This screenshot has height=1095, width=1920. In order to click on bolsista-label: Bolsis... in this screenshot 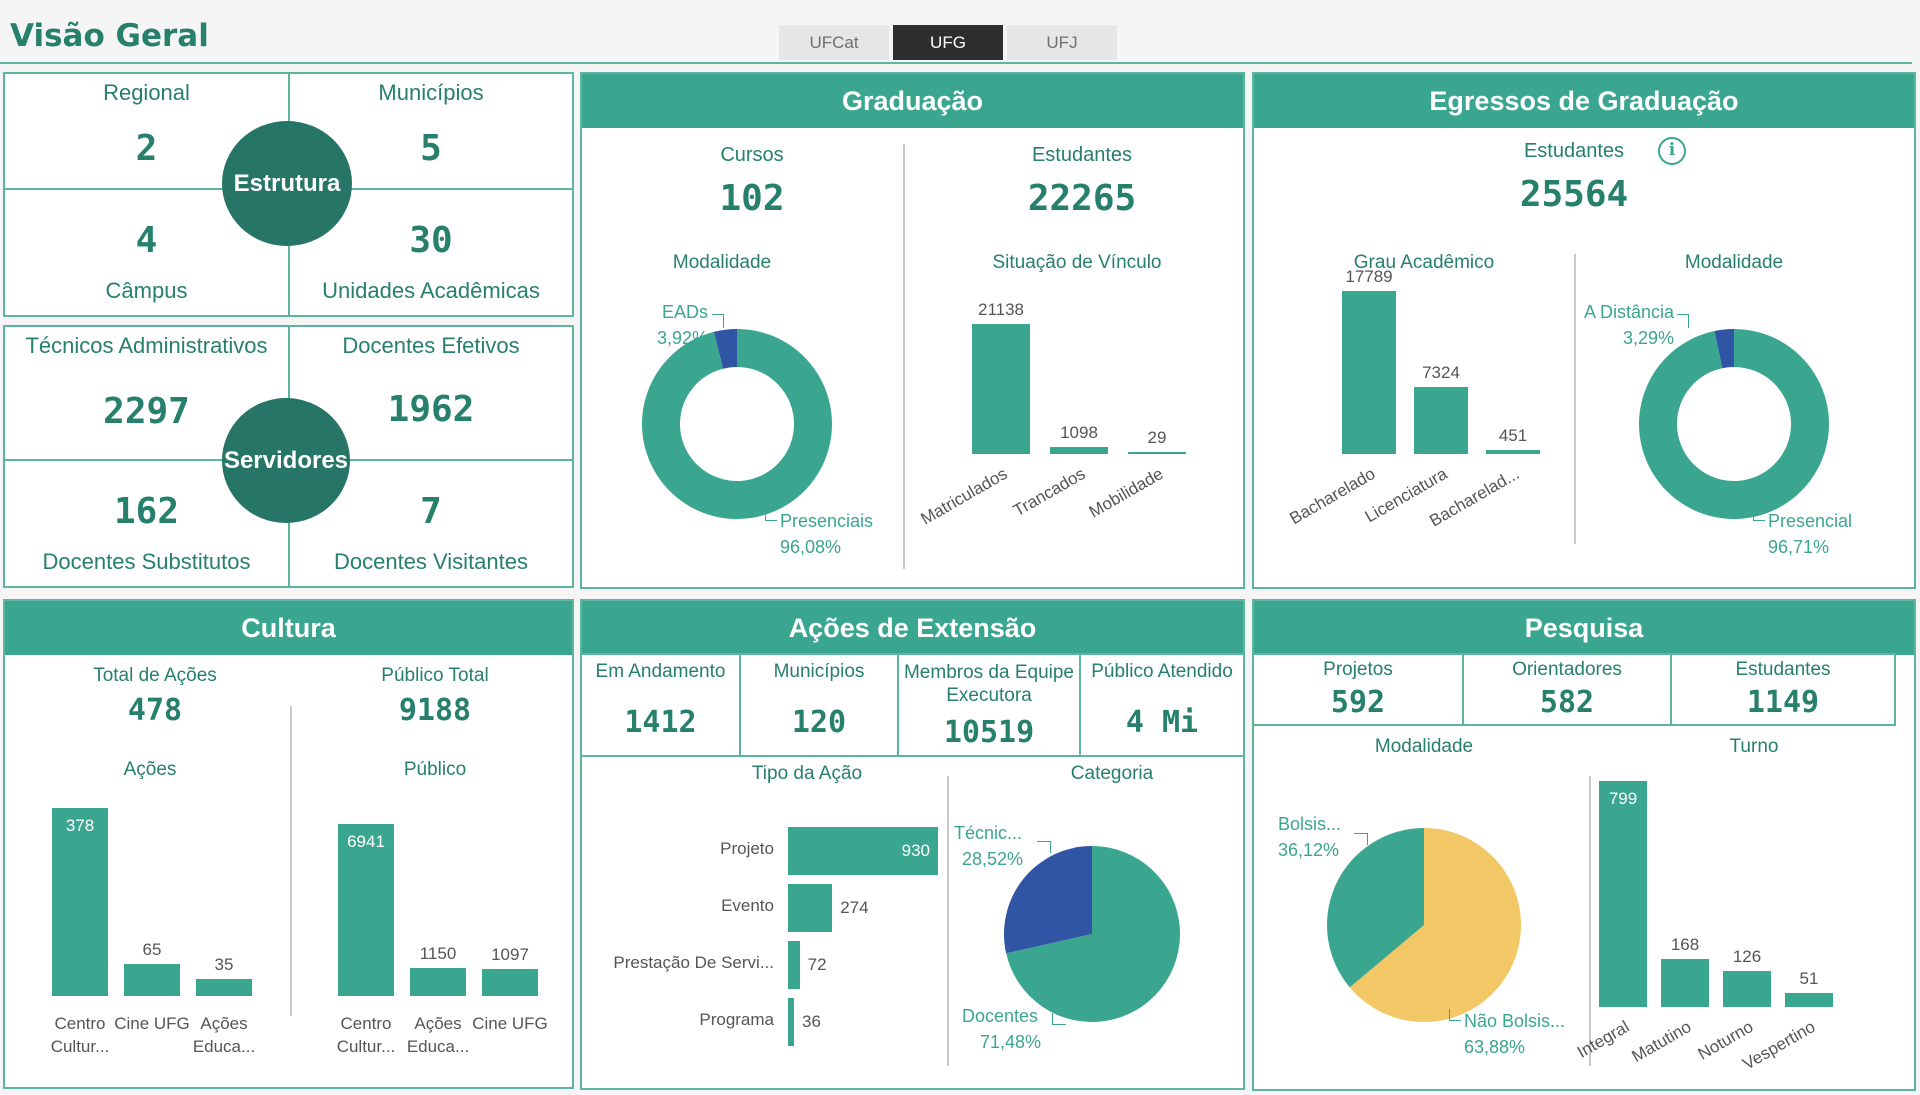, I will do `click(1310, 824)`.